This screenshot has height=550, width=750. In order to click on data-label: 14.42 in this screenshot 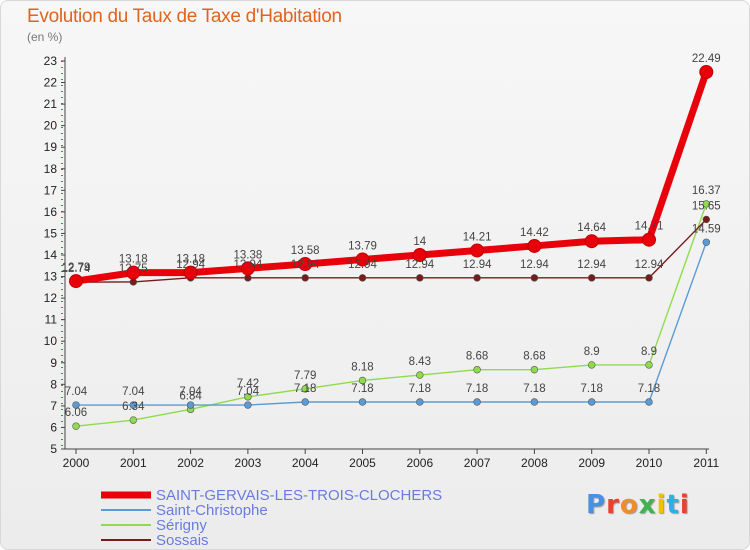, I will do `click(534, 233)`.